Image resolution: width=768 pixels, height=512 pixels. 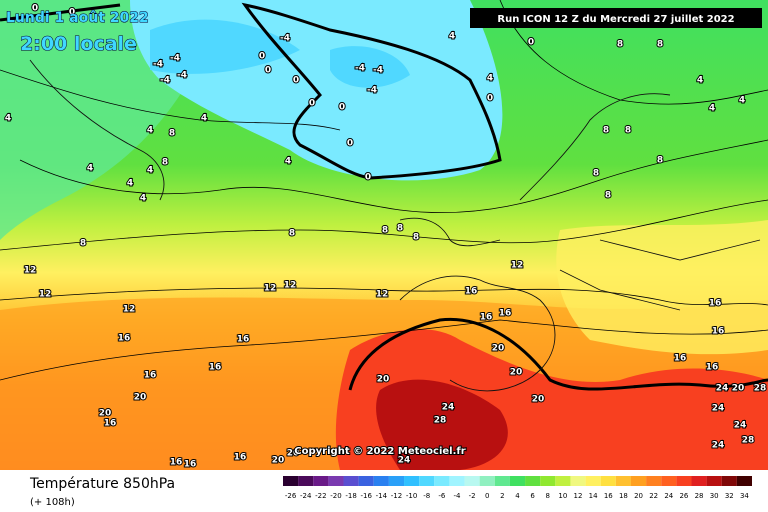 What do you see at coordinates (472, 496) in the screenshot?
I see `colorbar-tick-label: -2` at bounding box center [472, 496].